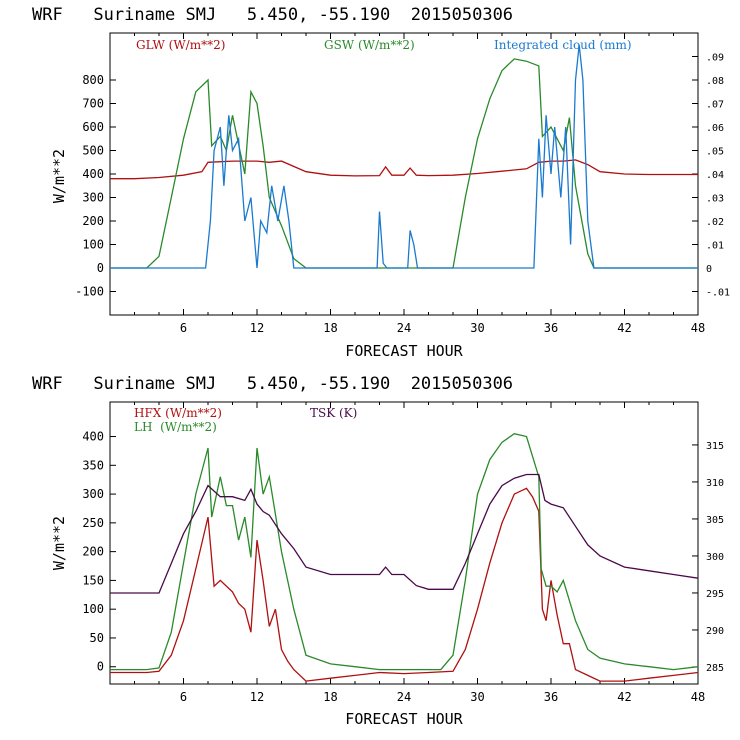 Image resolution: width=740 pixels, height=740 pixels. What do you see at coordinates (715, 128) in the screenshot?
I see `y2-tick-label: .06` at bounding box center [715, 128].